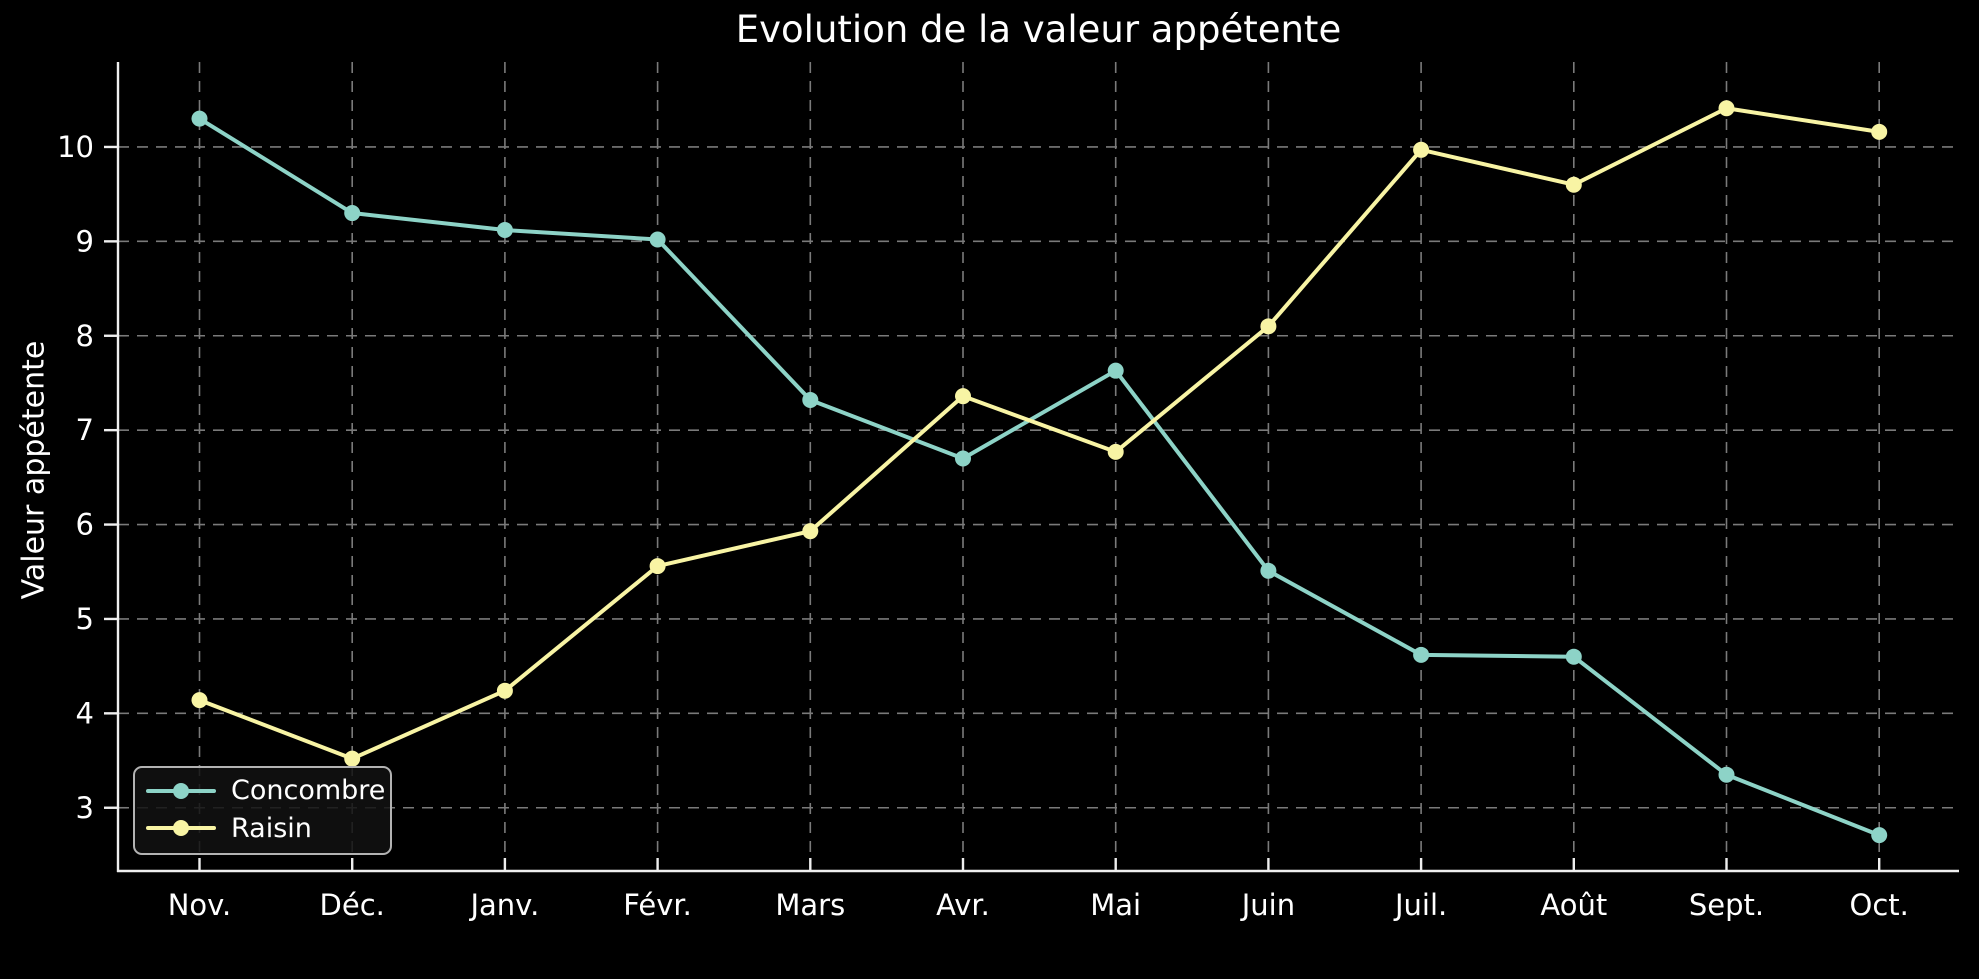 This screenshot has height=979, width=1979. Describe the element at coordinates (75, 147) in the screenshot. I see `y-tick-label: 10` at that location.